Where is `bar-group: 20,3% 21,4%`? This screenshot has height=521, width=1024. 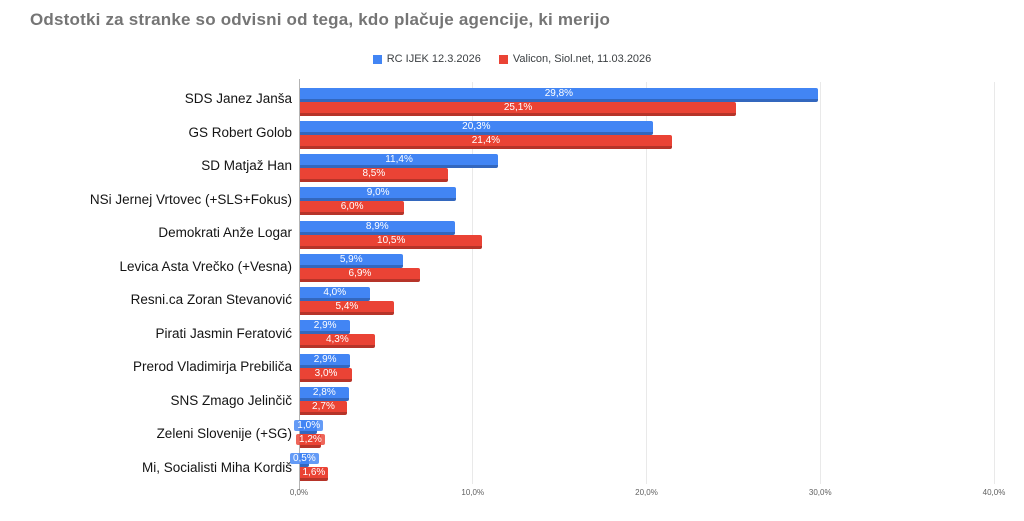
bar-group: 20,3% 21,4% is located at coordinates (647, 134).